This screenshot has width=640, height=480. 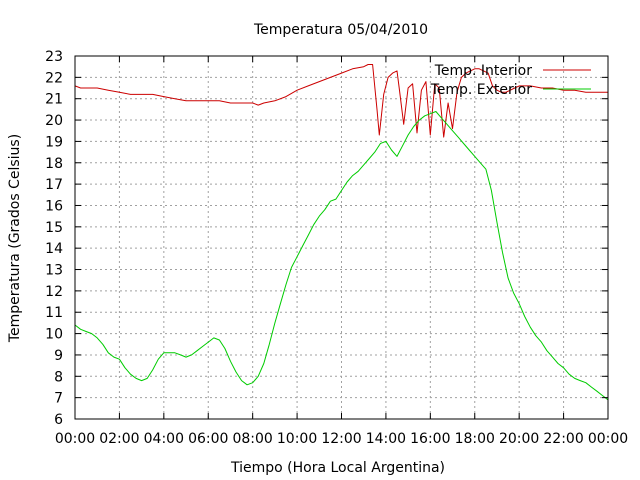 What do you see at coordinates (54, 142) in the screenshot?
I see `y-tick-label: 19` at bounding box center [54, 142].